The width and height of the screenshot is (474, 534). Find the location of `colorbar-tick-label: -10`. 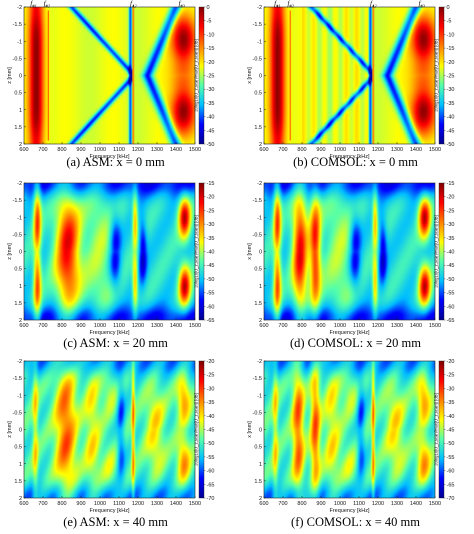

colorbar-tick-label: -10 is located at coordinates (451, 35).